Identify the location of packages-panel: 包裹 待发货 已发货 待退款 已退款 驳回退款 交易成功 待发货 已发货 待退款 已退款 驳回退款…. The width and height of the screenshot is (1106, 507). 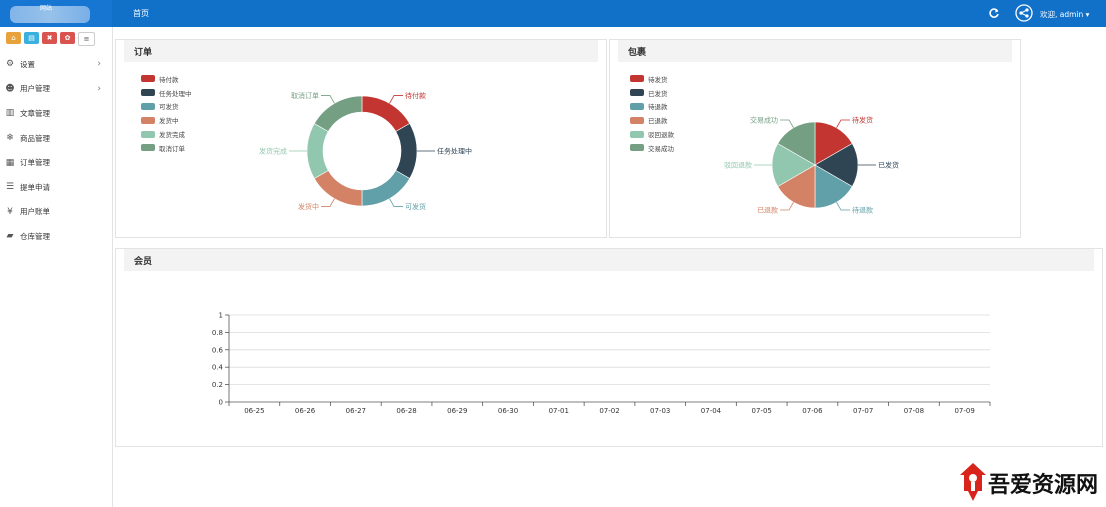
(815, 138).